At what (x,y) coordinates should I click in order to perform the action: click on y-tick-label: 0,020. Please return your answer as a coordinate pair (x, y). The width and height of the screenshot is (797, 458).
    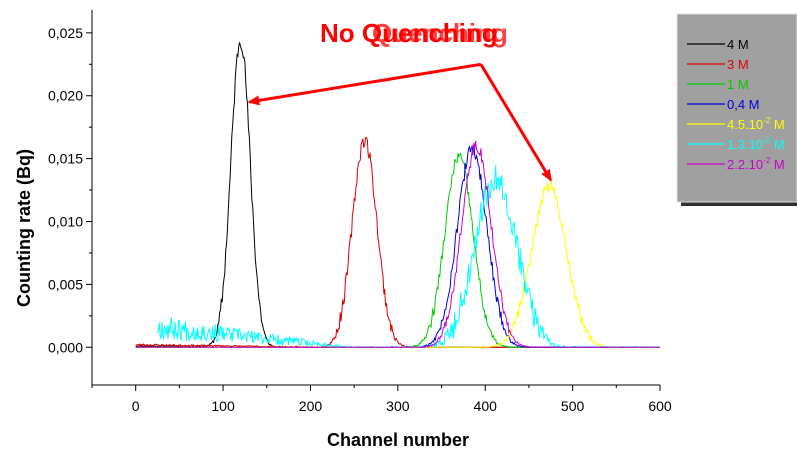
    Looking at the image, I should click on (65, 96).